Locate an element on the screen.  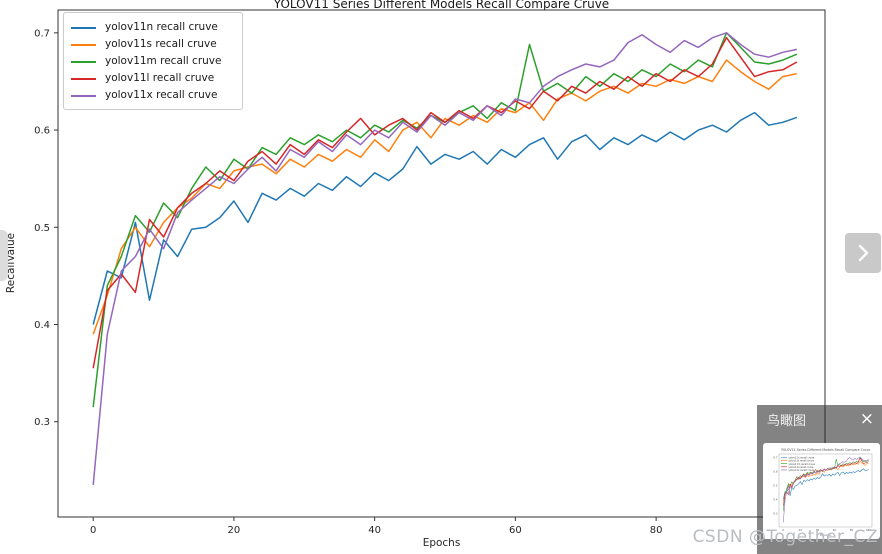
y-tick-label: 0.7 is located at coordinates (42, 33).